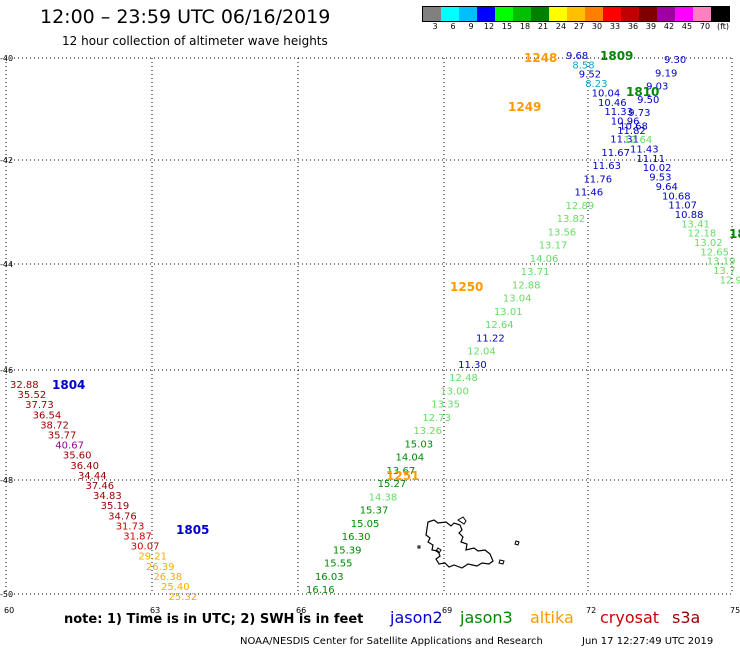 The image size is (740, 650). What do you see at coordinates (580, 206) in the screenshot?
I see `swh-value-track-1250: 12.89` at bounding box center [580, 206].